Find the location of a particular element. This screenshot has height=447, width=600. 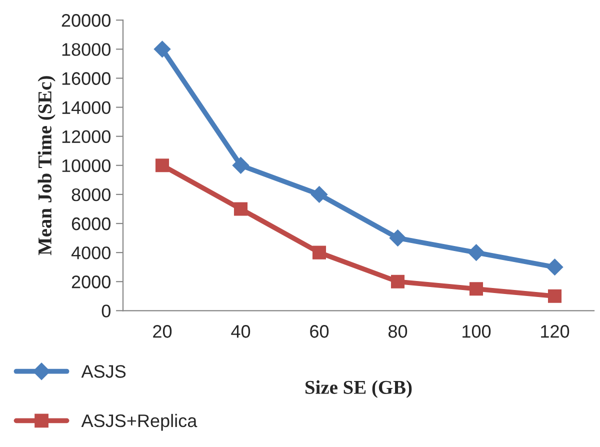

y-tick-label: 2000 is located at coordinates (91, 282).